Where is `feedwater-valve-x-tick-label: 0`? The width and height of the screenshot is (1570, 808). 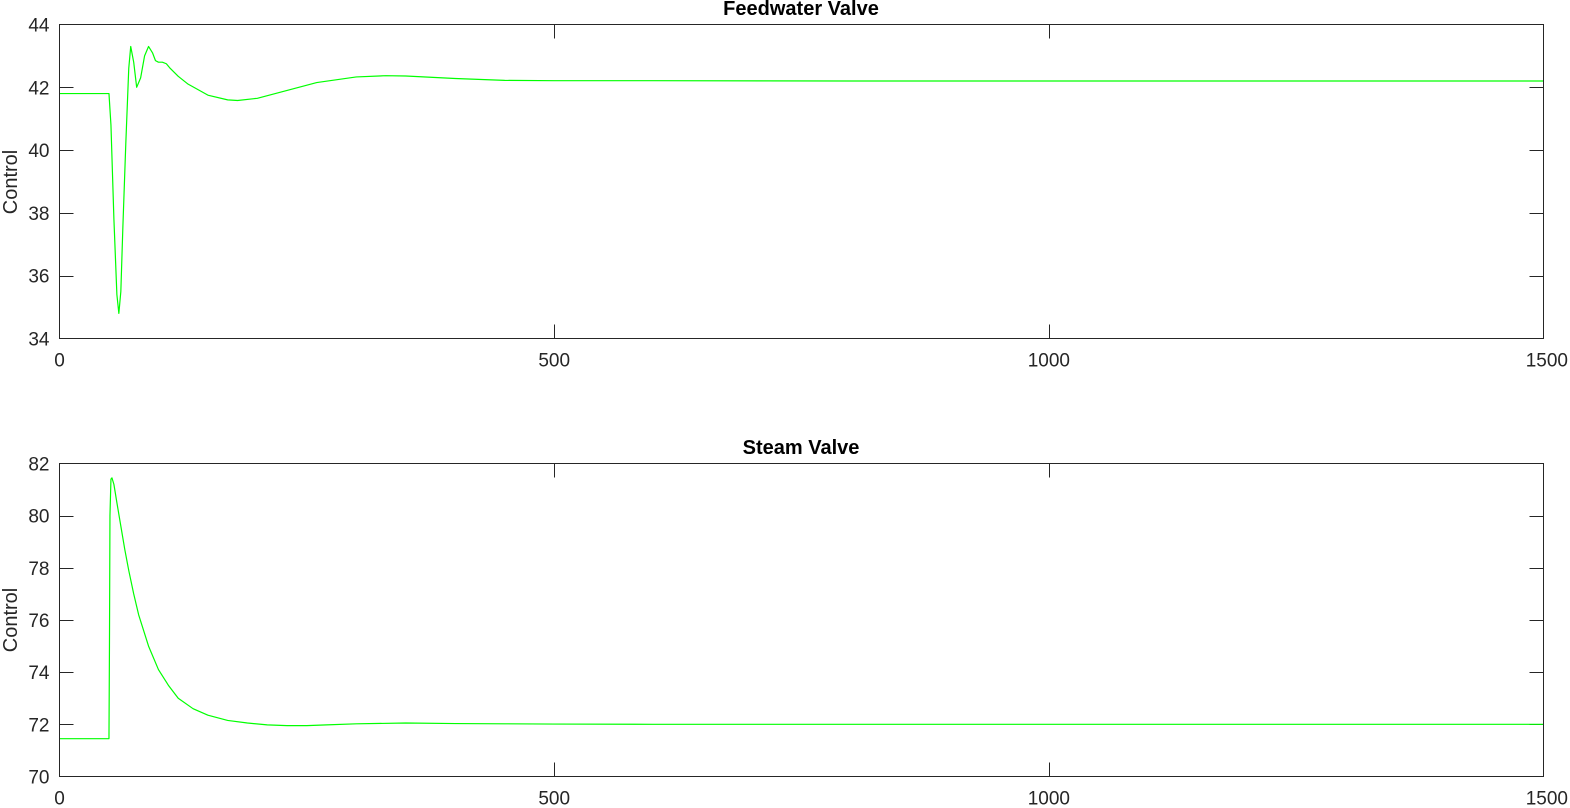
feedwater-valve-x-tick-label: 0 is located at coordinates (59, 361).